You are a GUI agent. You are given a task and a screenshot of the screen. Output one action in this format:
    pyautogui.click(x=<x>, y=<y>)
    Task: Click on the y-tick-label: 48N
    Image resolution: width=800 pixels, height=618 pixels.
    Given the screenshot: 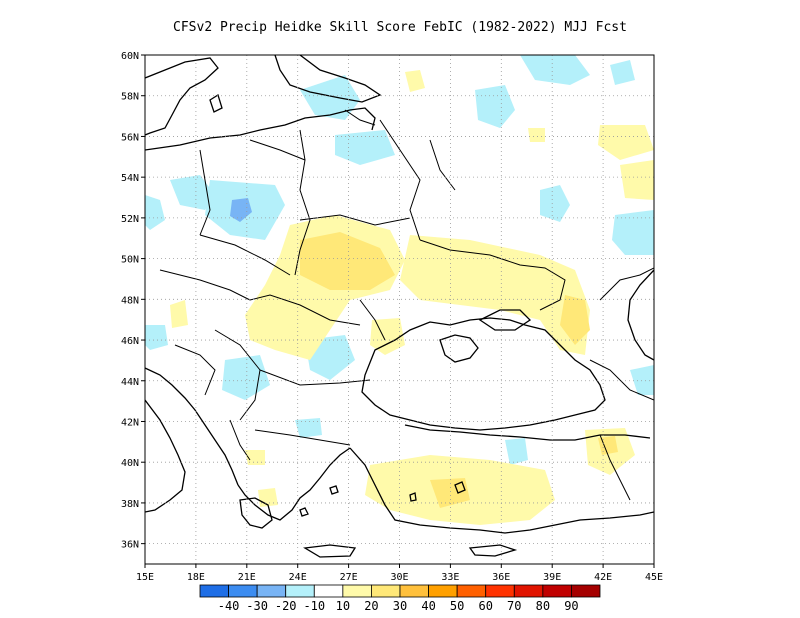 What is the action you would take?
    pyautogui.click(x=130, y=300)
    